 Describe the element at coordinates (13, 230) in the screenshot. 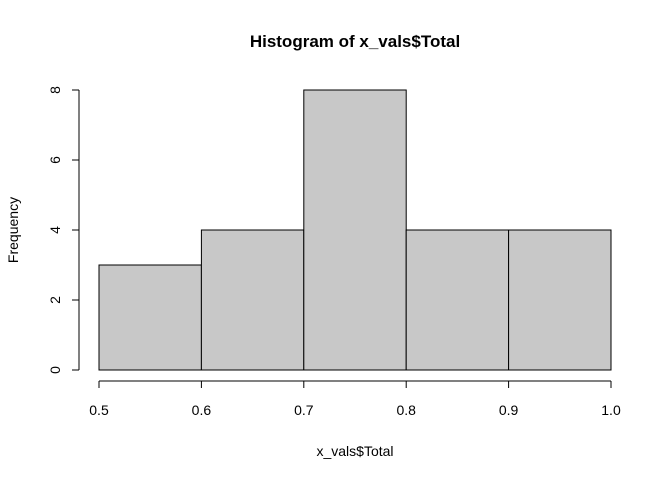

I see `y-axis-label: Frequency` at that location.